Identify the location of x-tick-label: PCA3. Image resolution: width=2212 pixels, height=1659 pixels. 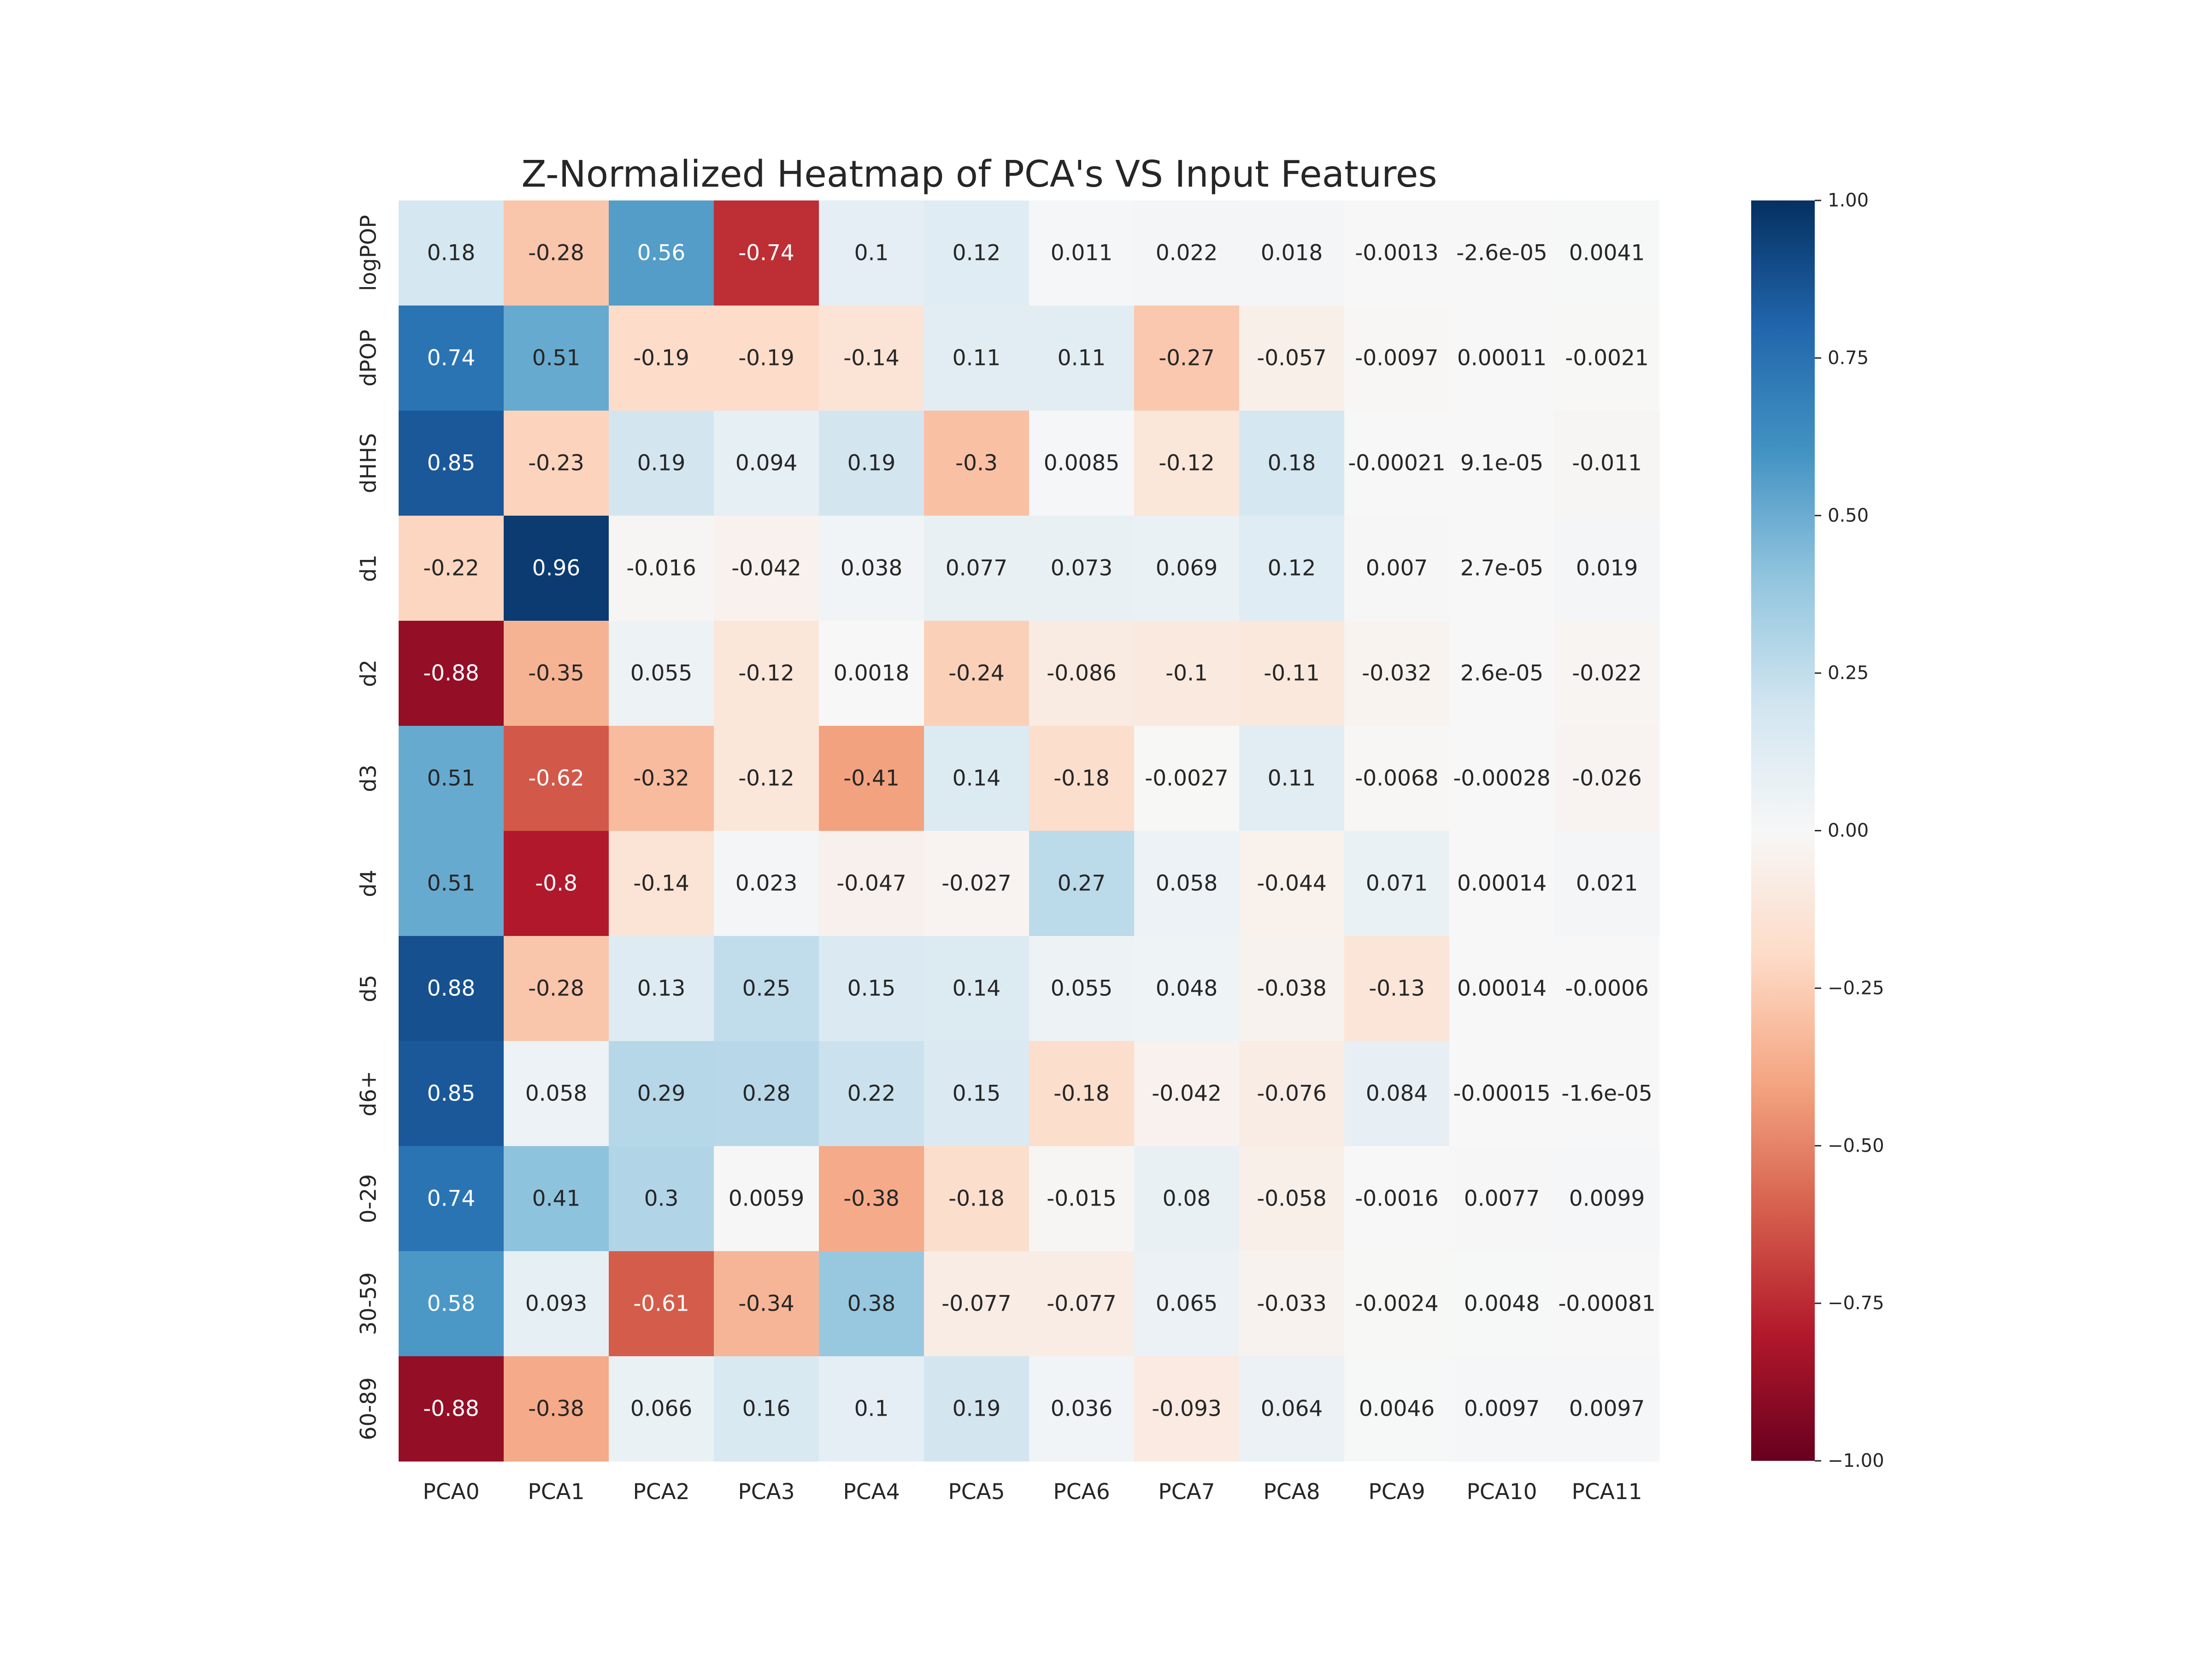
(766, 1492).